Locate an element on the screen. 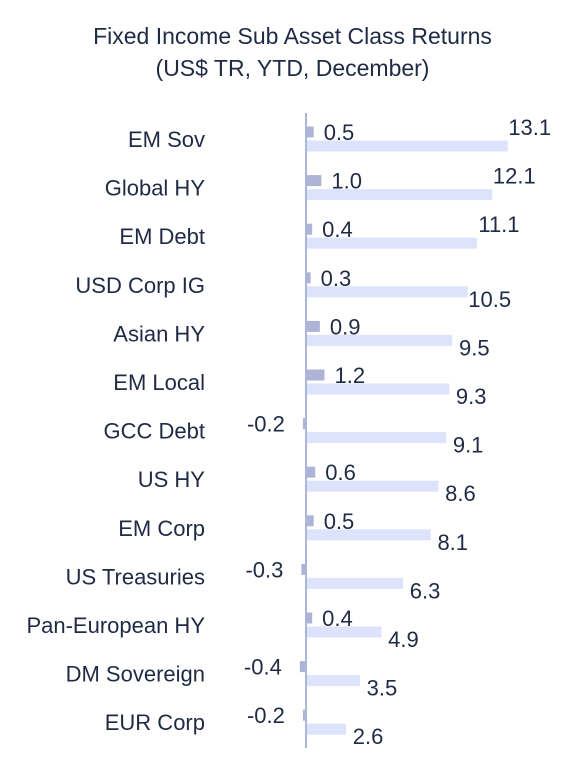 This screenshot has height=763, width=585. value-label-large: 10.5 is located at coordinates (489, 299).